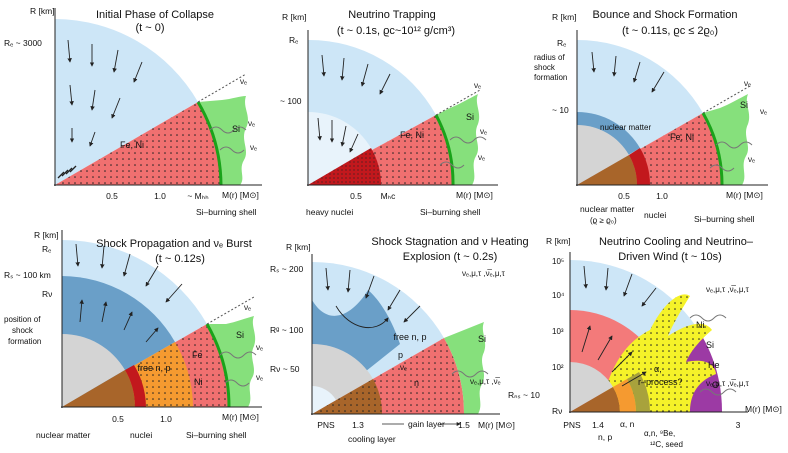 The image size is (788, 453). What do you see at coordinates (450, 257) in the screenshot?
I see `panel-subtitle: Explosion (t ~ 0.2s)` at bounding box center [450, 257].